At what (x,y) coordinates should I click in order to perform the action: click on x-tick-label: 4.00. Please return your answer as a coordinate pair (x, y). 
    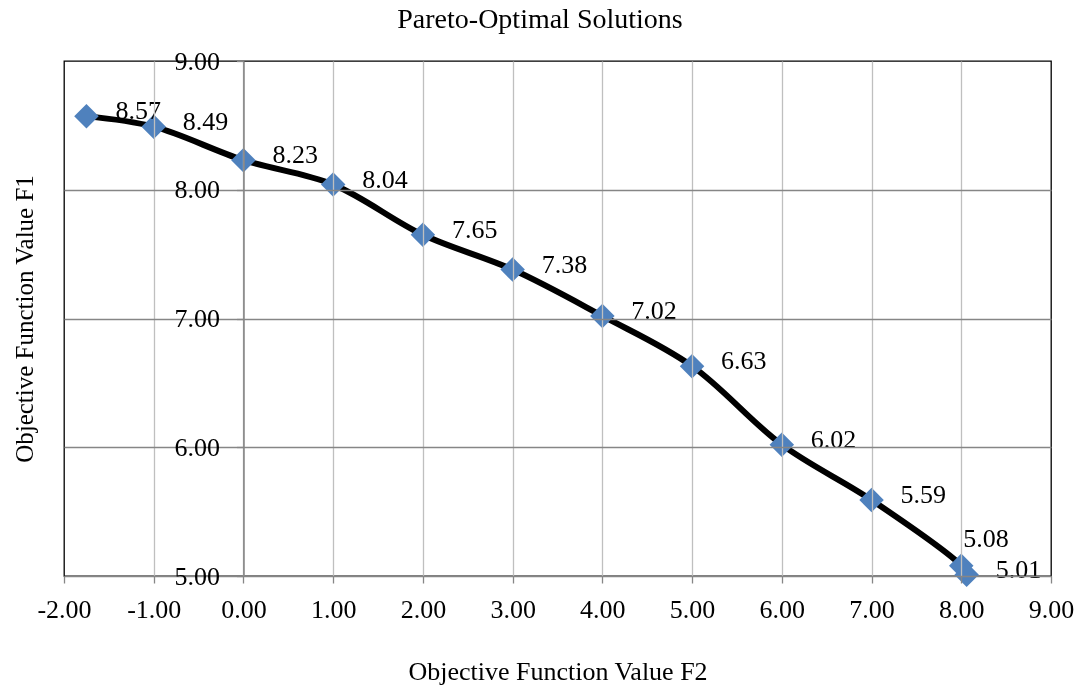
    Looking at the image, I should click on (603, 609).